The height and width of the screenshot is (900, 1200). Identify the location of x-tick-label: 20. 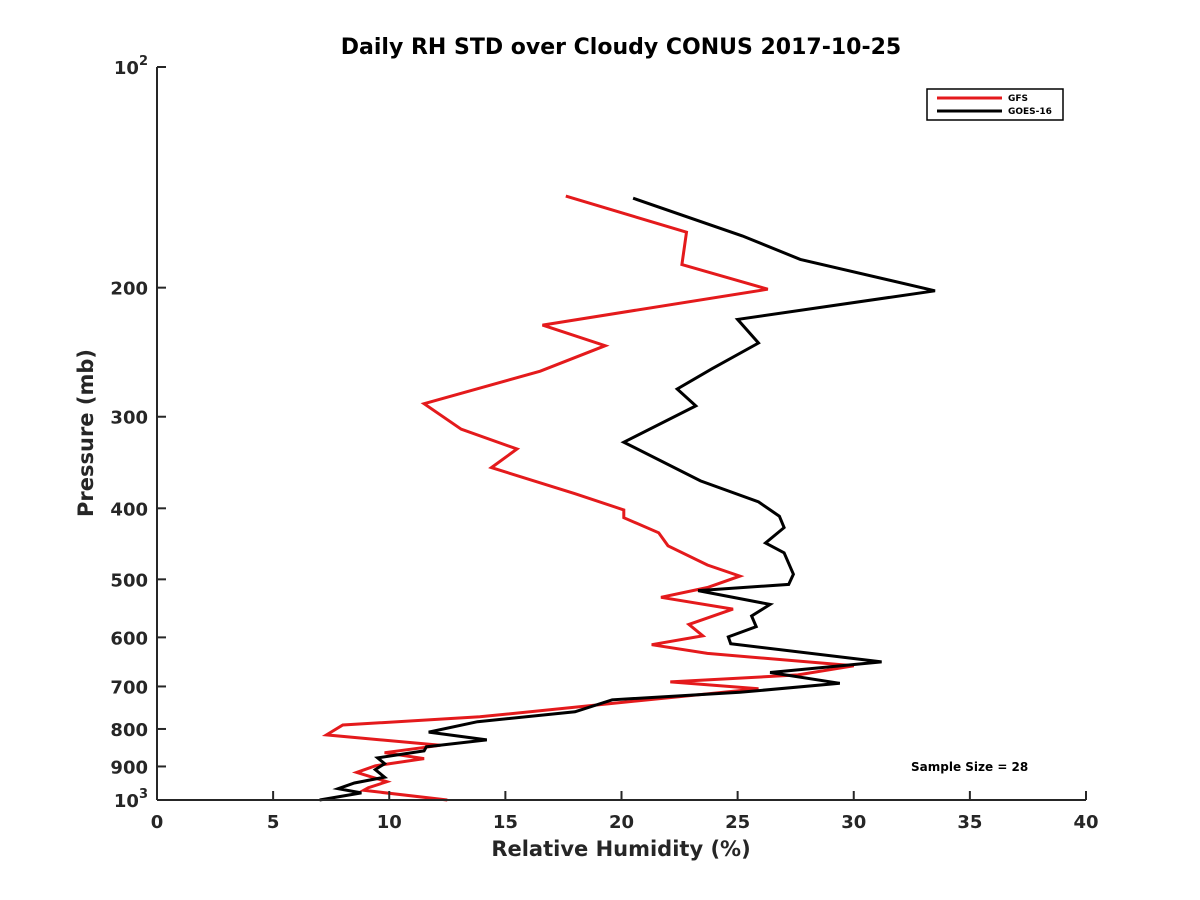
(621, 822).